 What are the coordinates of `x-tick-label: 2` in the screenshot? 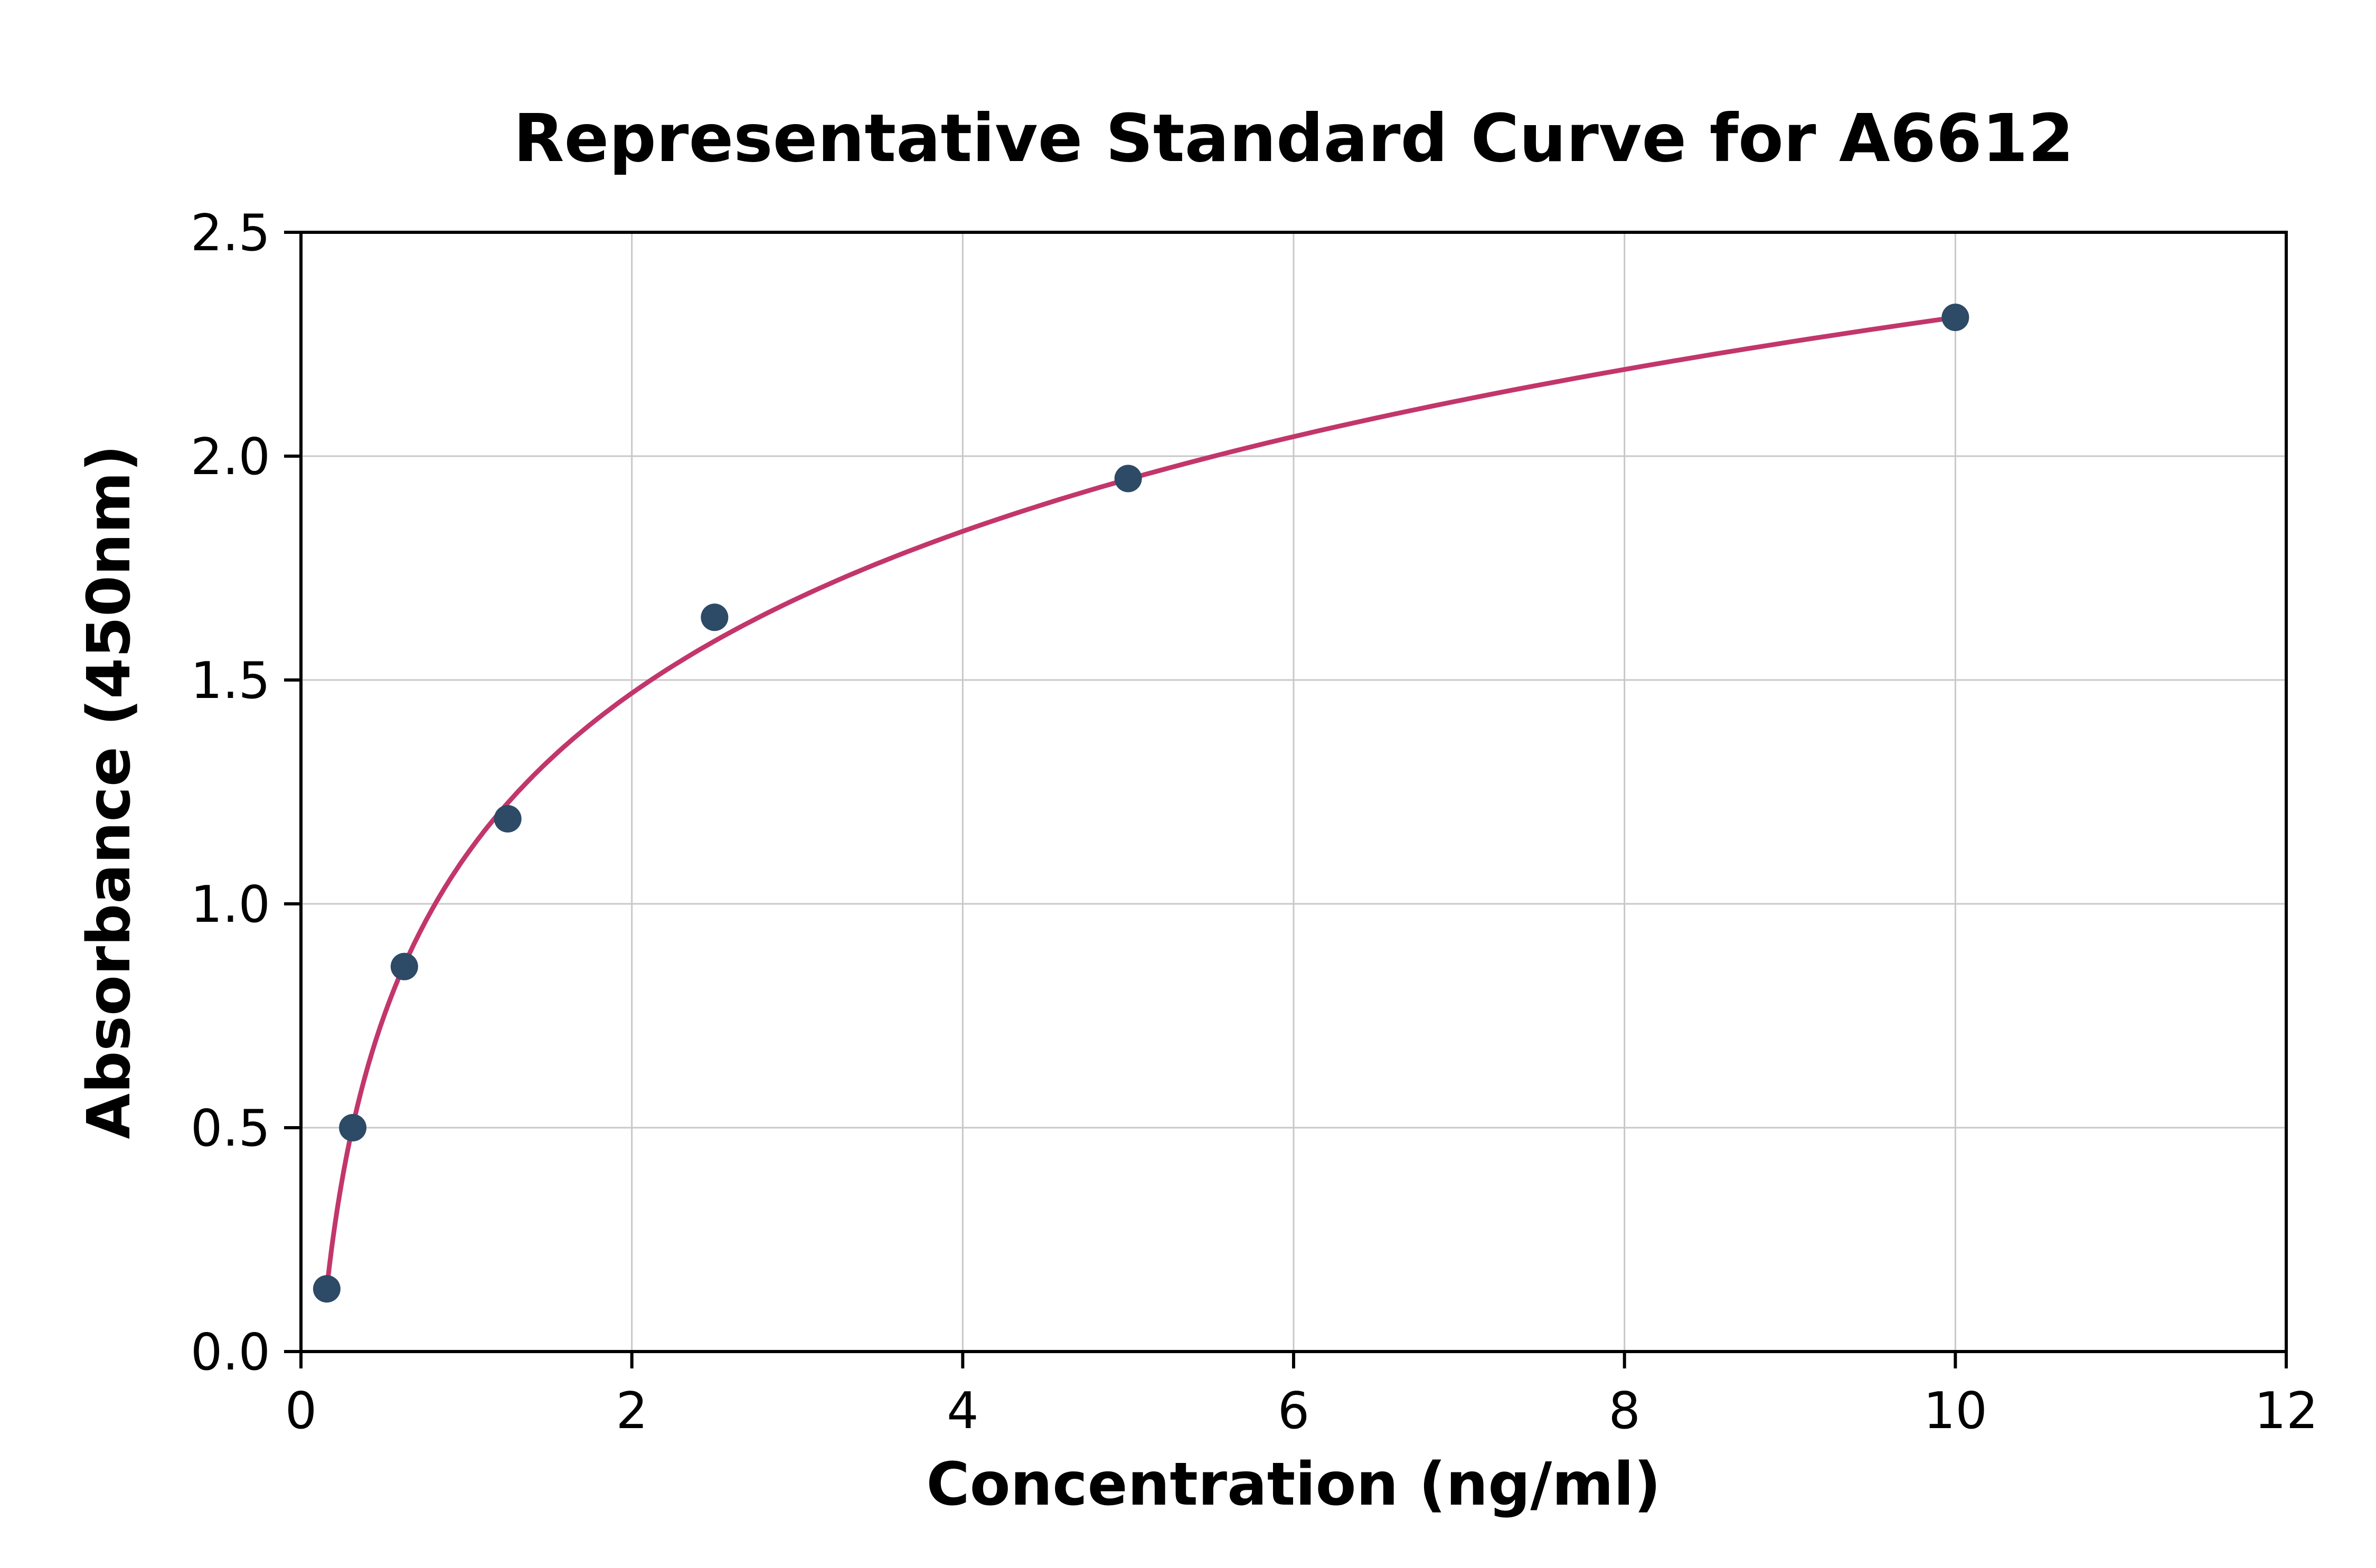 It's located at (631, 1411).